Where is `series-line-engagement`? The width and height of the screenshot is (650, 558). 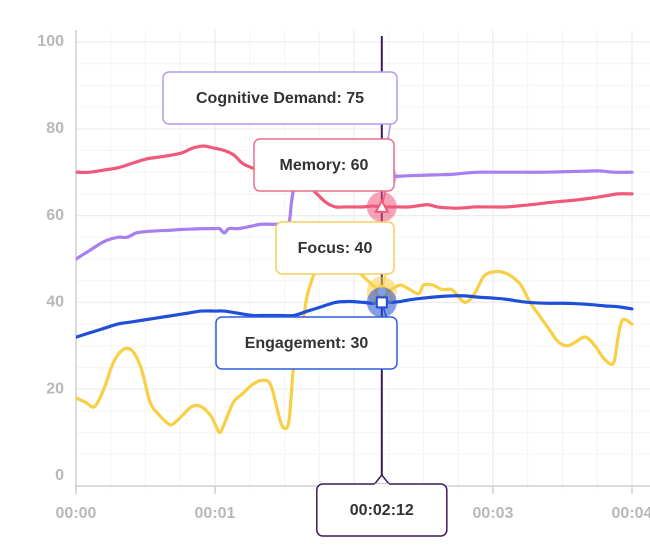 series-line-engagement is located at coordinates (355, 316).